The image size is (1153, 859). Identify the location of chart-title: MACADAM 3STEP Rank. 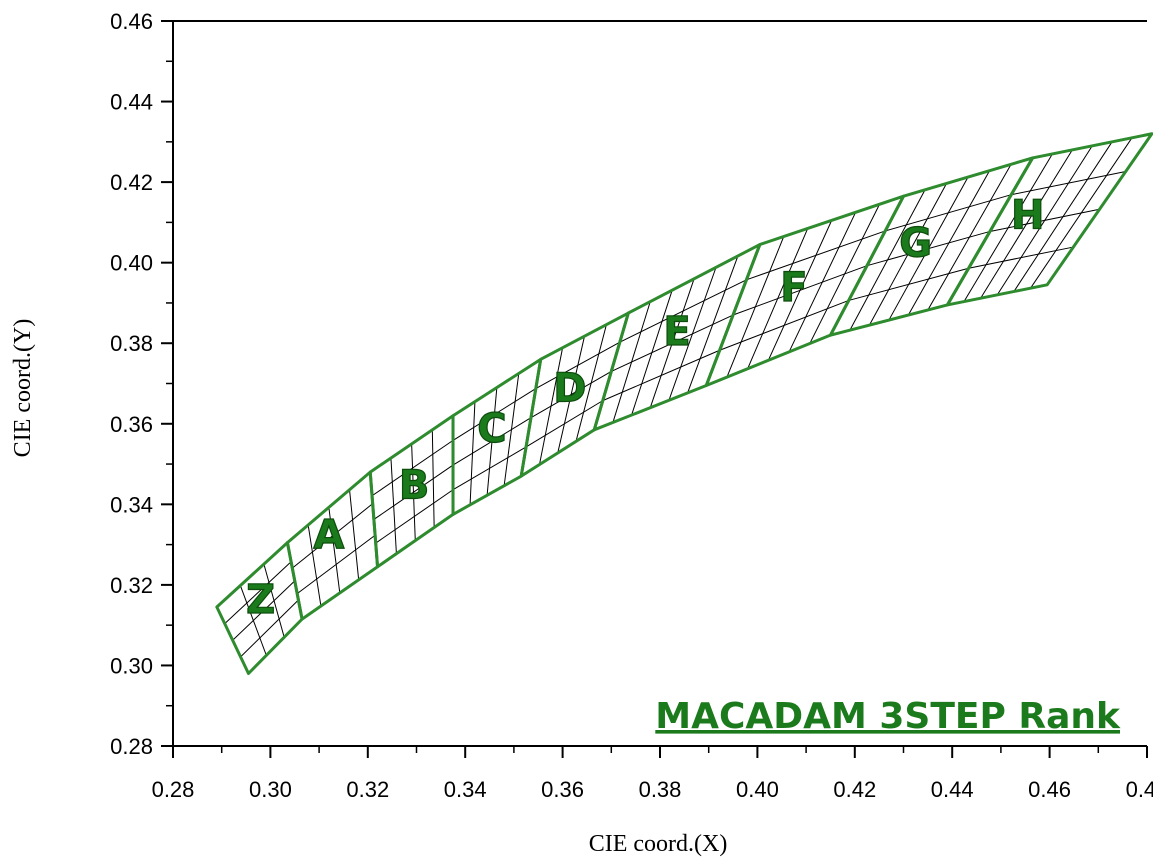
(888, 716).